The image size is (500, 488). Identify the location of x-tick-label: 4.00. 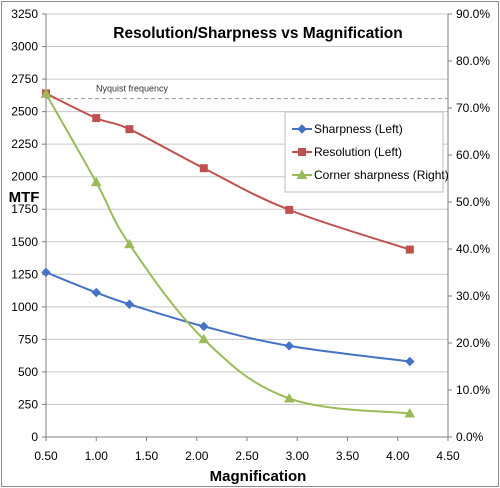
(398, 456).